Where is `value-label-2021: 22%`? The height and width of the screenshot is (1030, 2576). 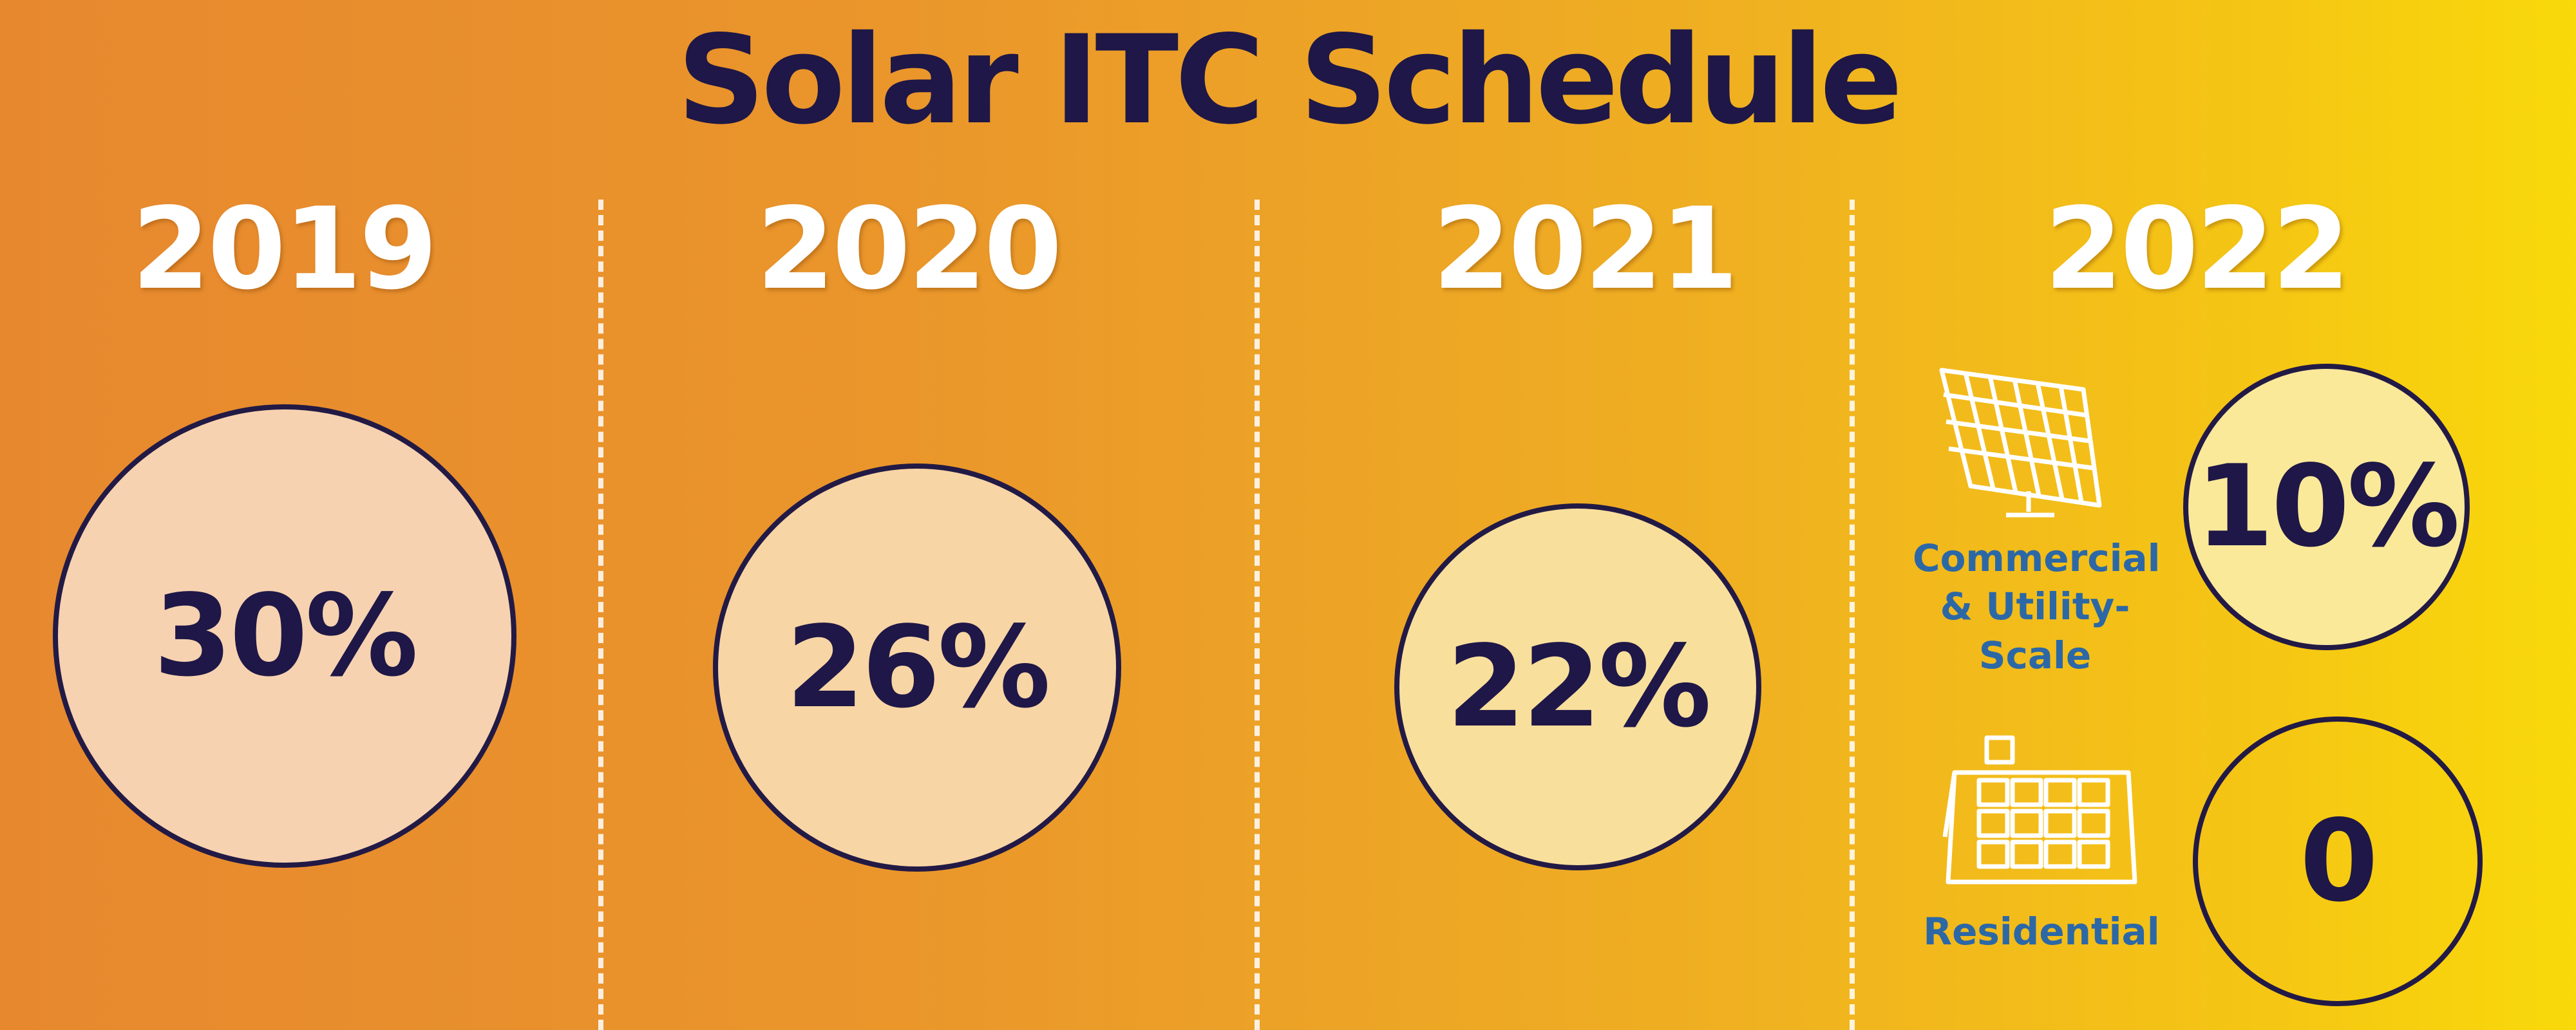 value-label-2021: 22% is located at coordinates (1579, 687).